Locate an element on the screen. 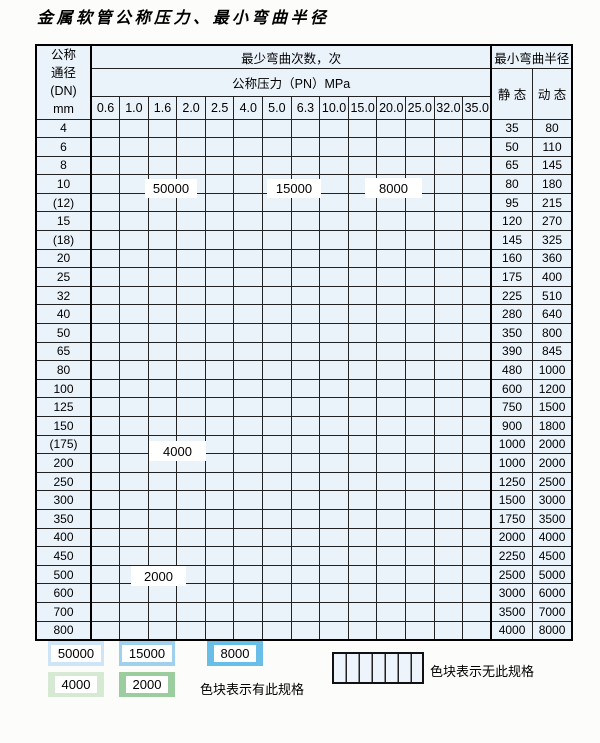  dynamic-radius-cell: 325 is located at coordinates (552, 240).